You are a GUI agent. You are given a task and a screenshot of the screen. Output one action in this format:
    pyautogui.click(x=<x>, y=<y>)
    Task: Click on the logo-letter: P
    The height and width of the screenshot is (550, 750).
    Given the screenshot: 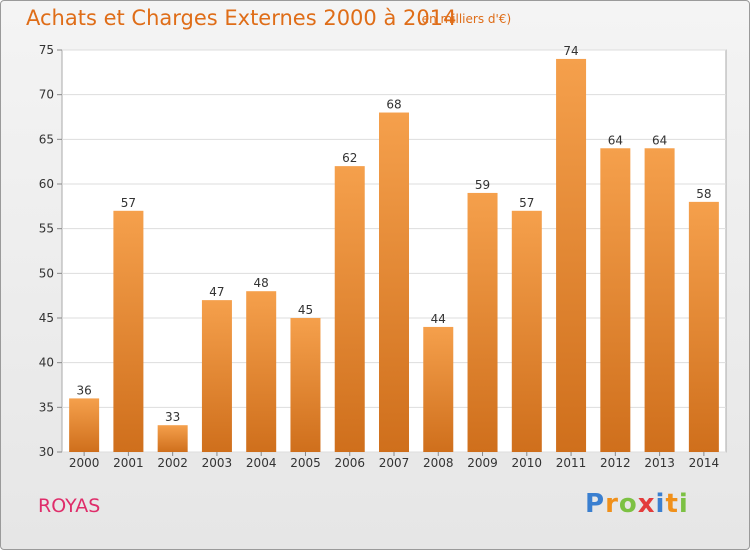 What is the action you would take?
    pyautogui.click(x=595, y=504)
    